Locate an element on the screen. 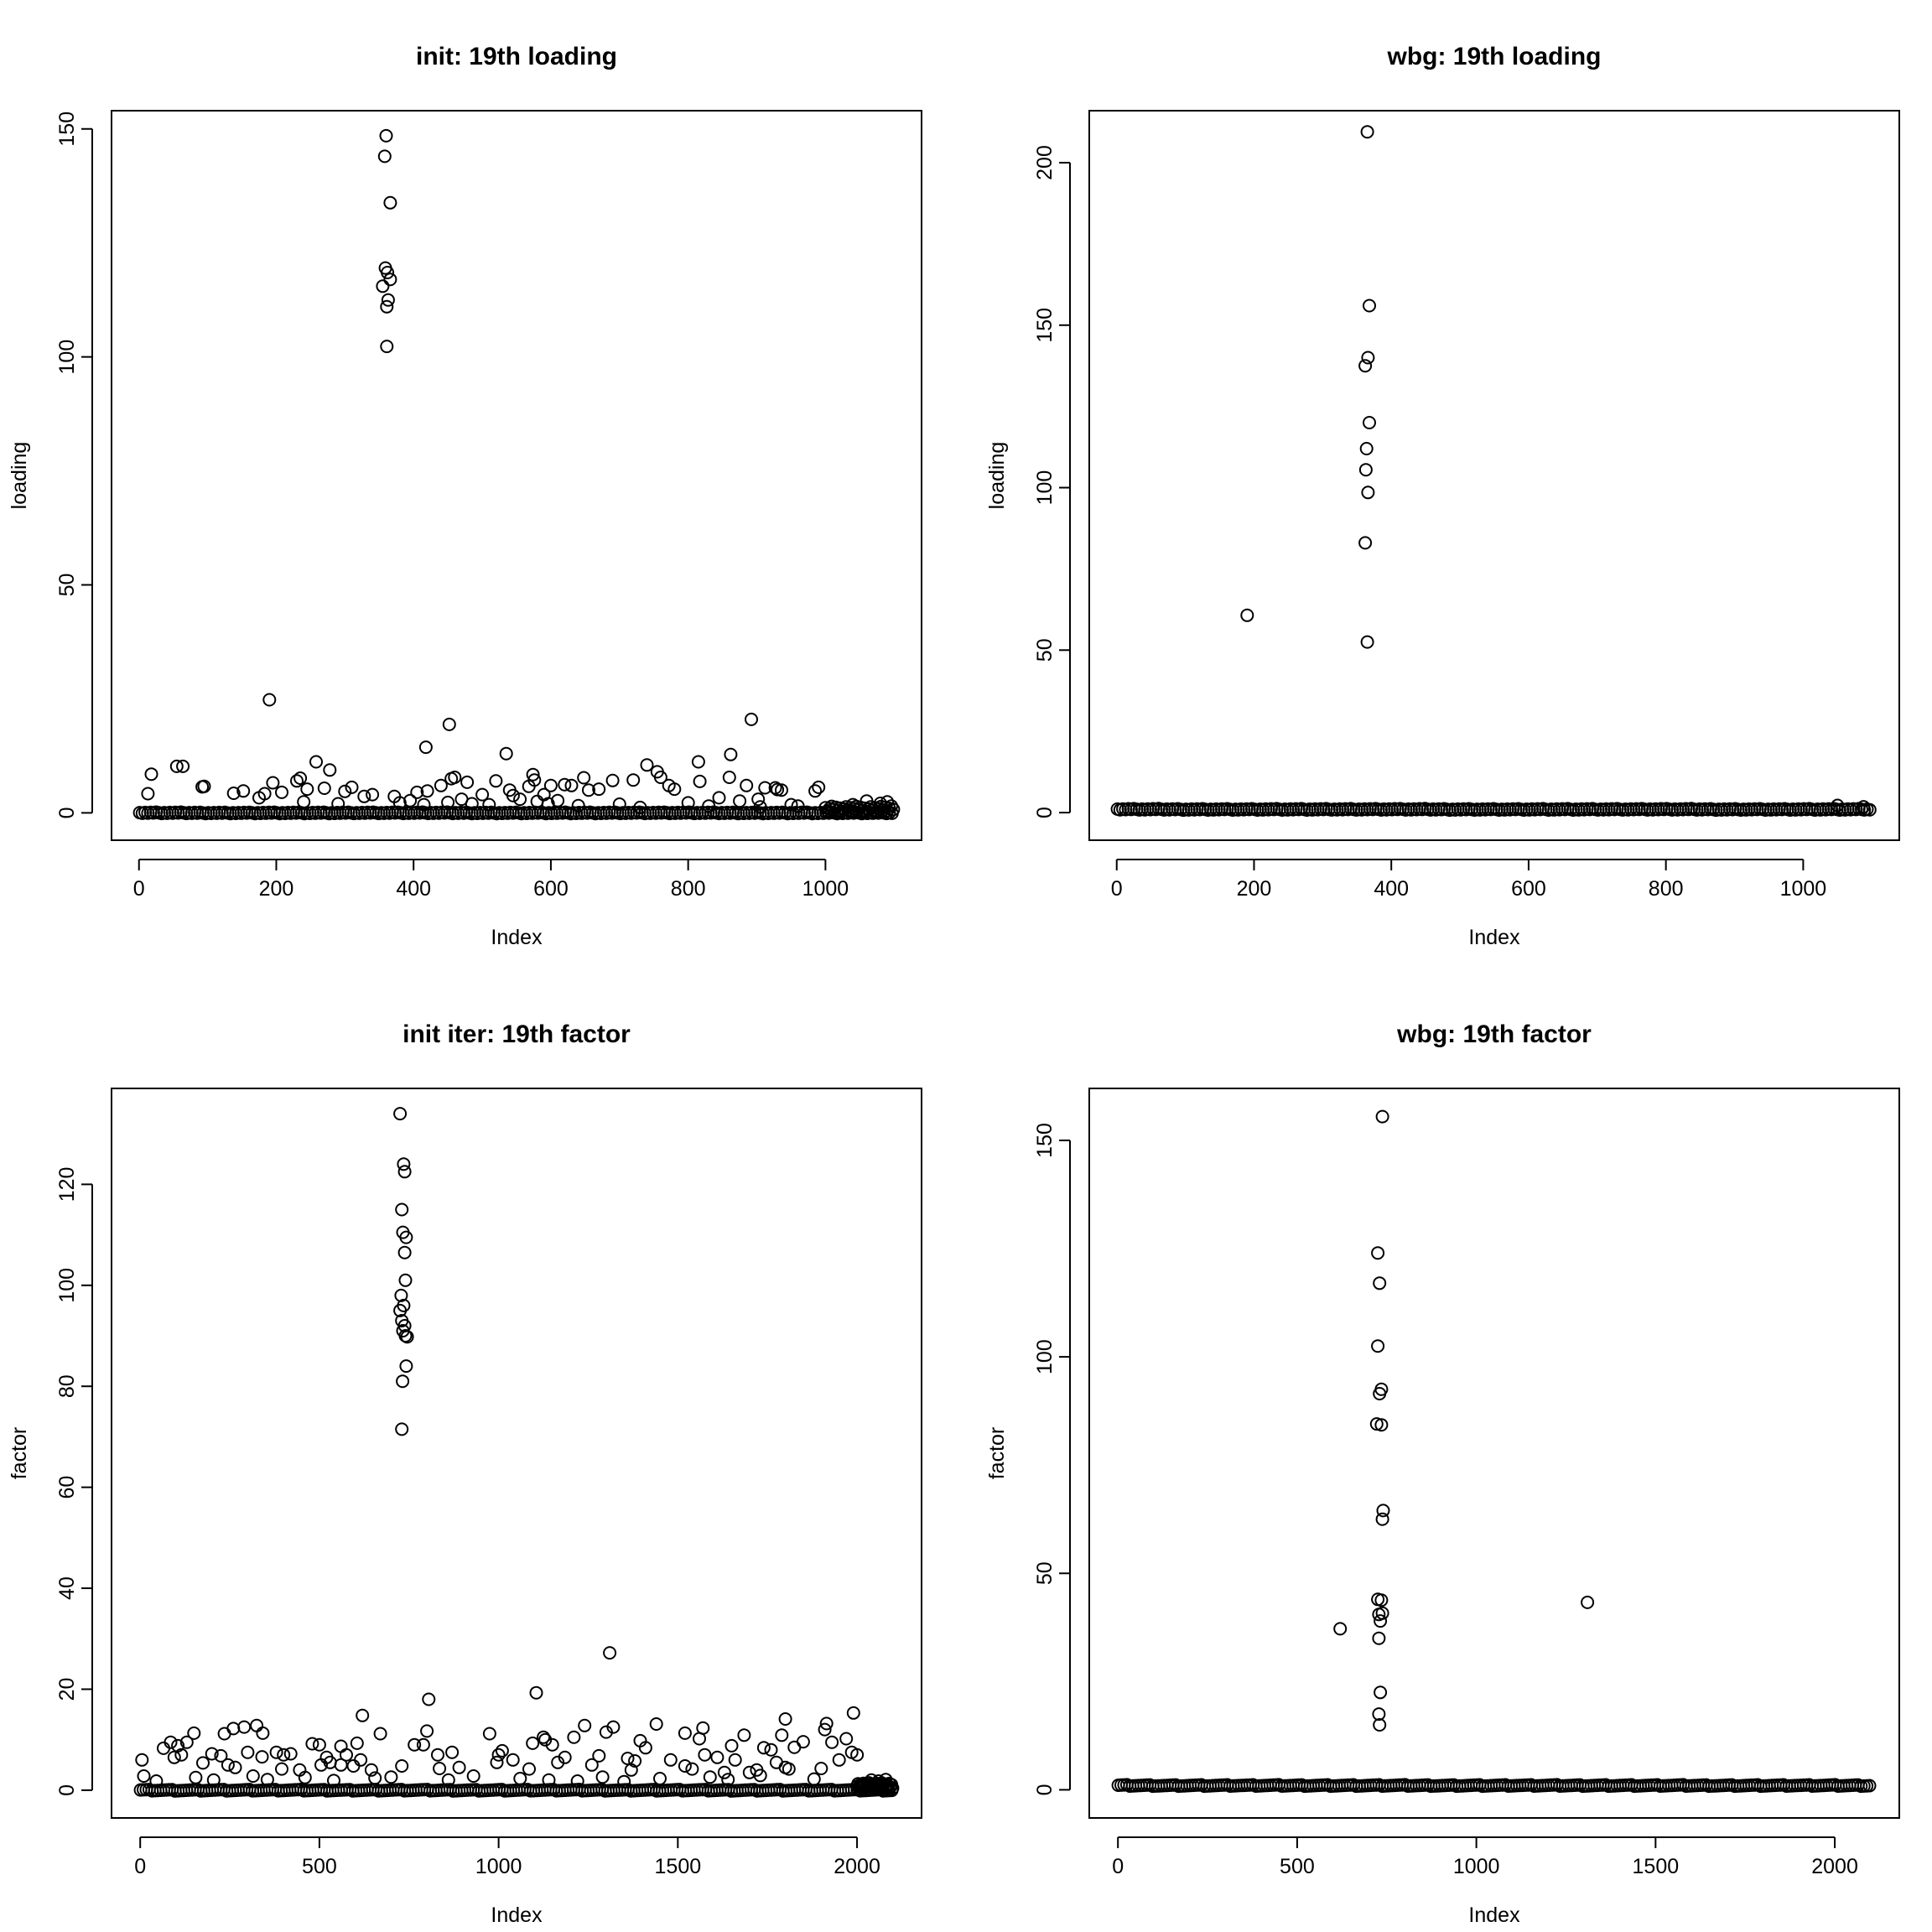 The height and width of the screenshot is (1932, 1932). panel-title: init iter: 19th factor is located at coordinates (516, 1034).